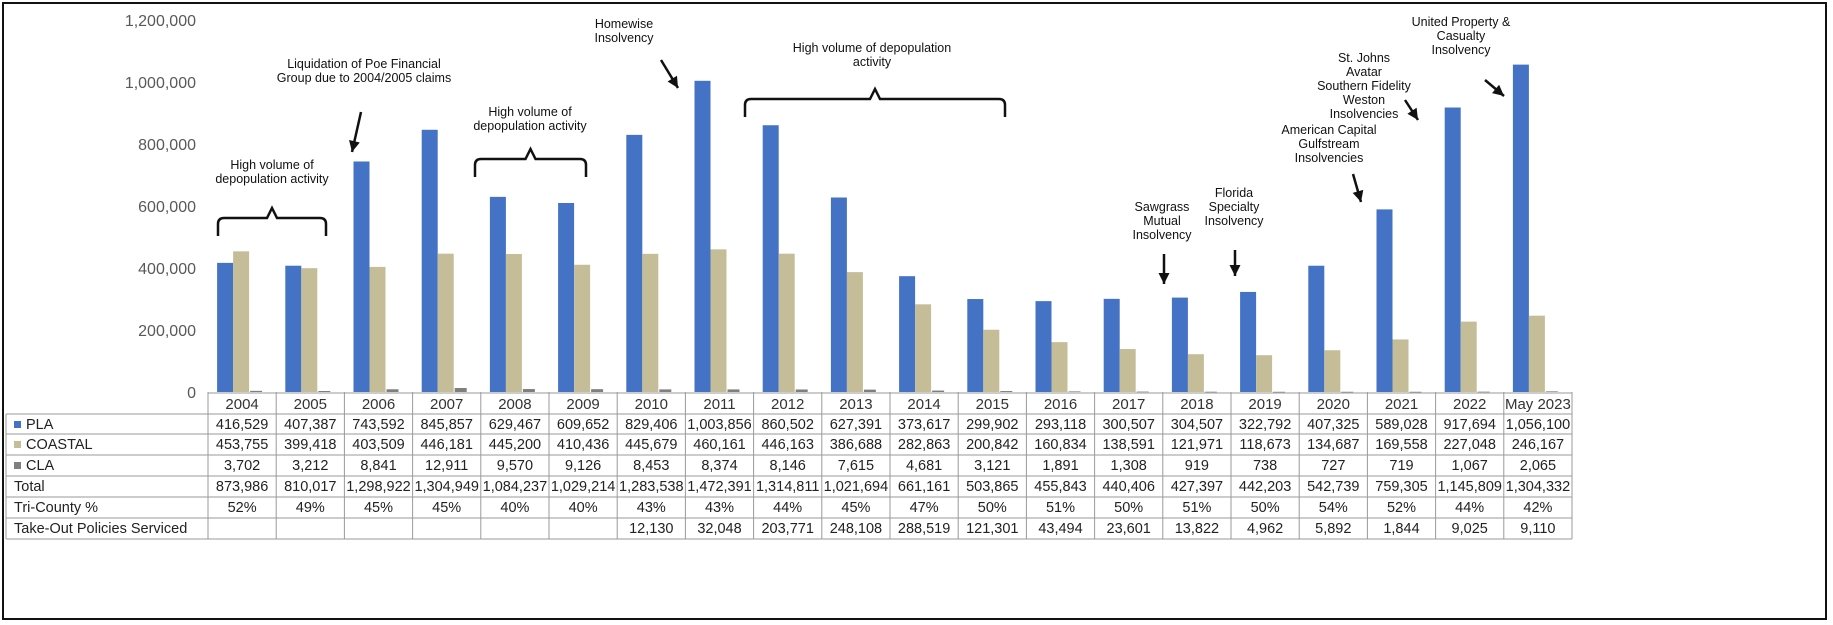 This screenshot has height=625, width=1833. Describe the element at coordinates (272, 165) in the screenshot. I see `annotation-text: High volume of` at that location.